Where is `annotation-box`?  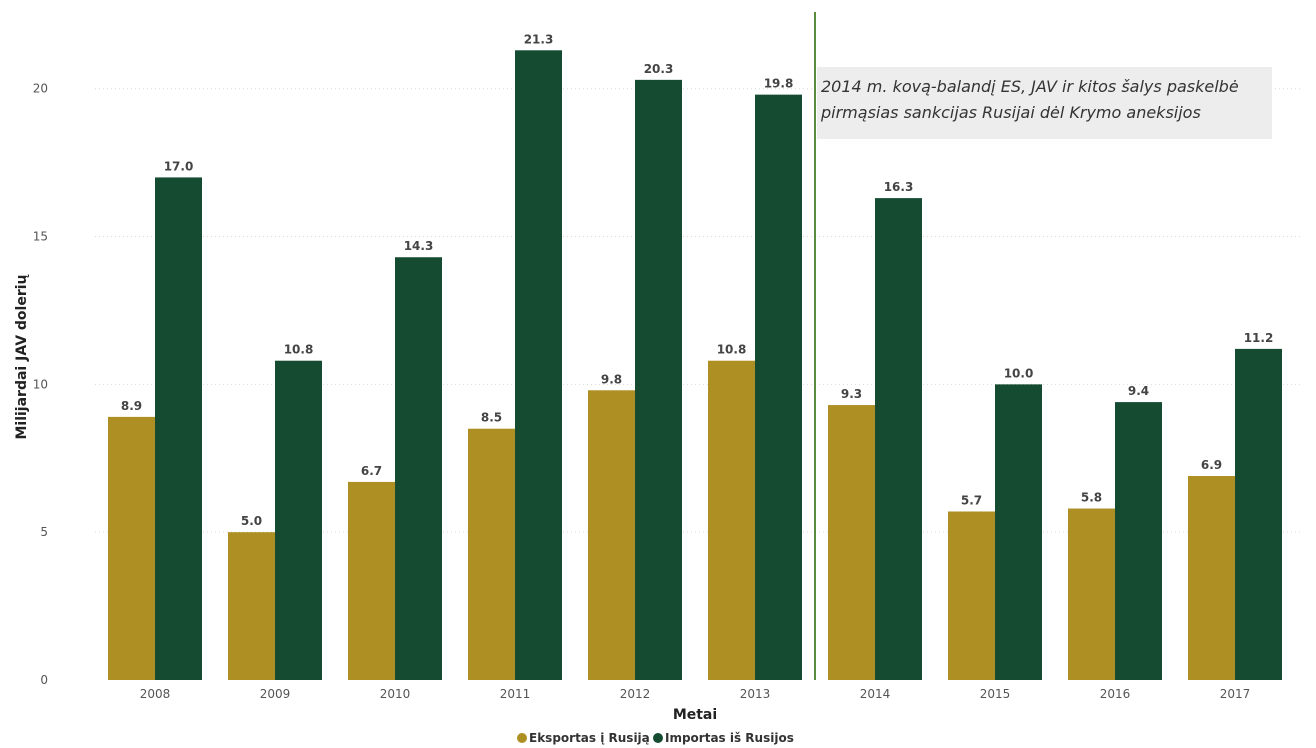
annotation-box is located at coordinates (1044, 103).